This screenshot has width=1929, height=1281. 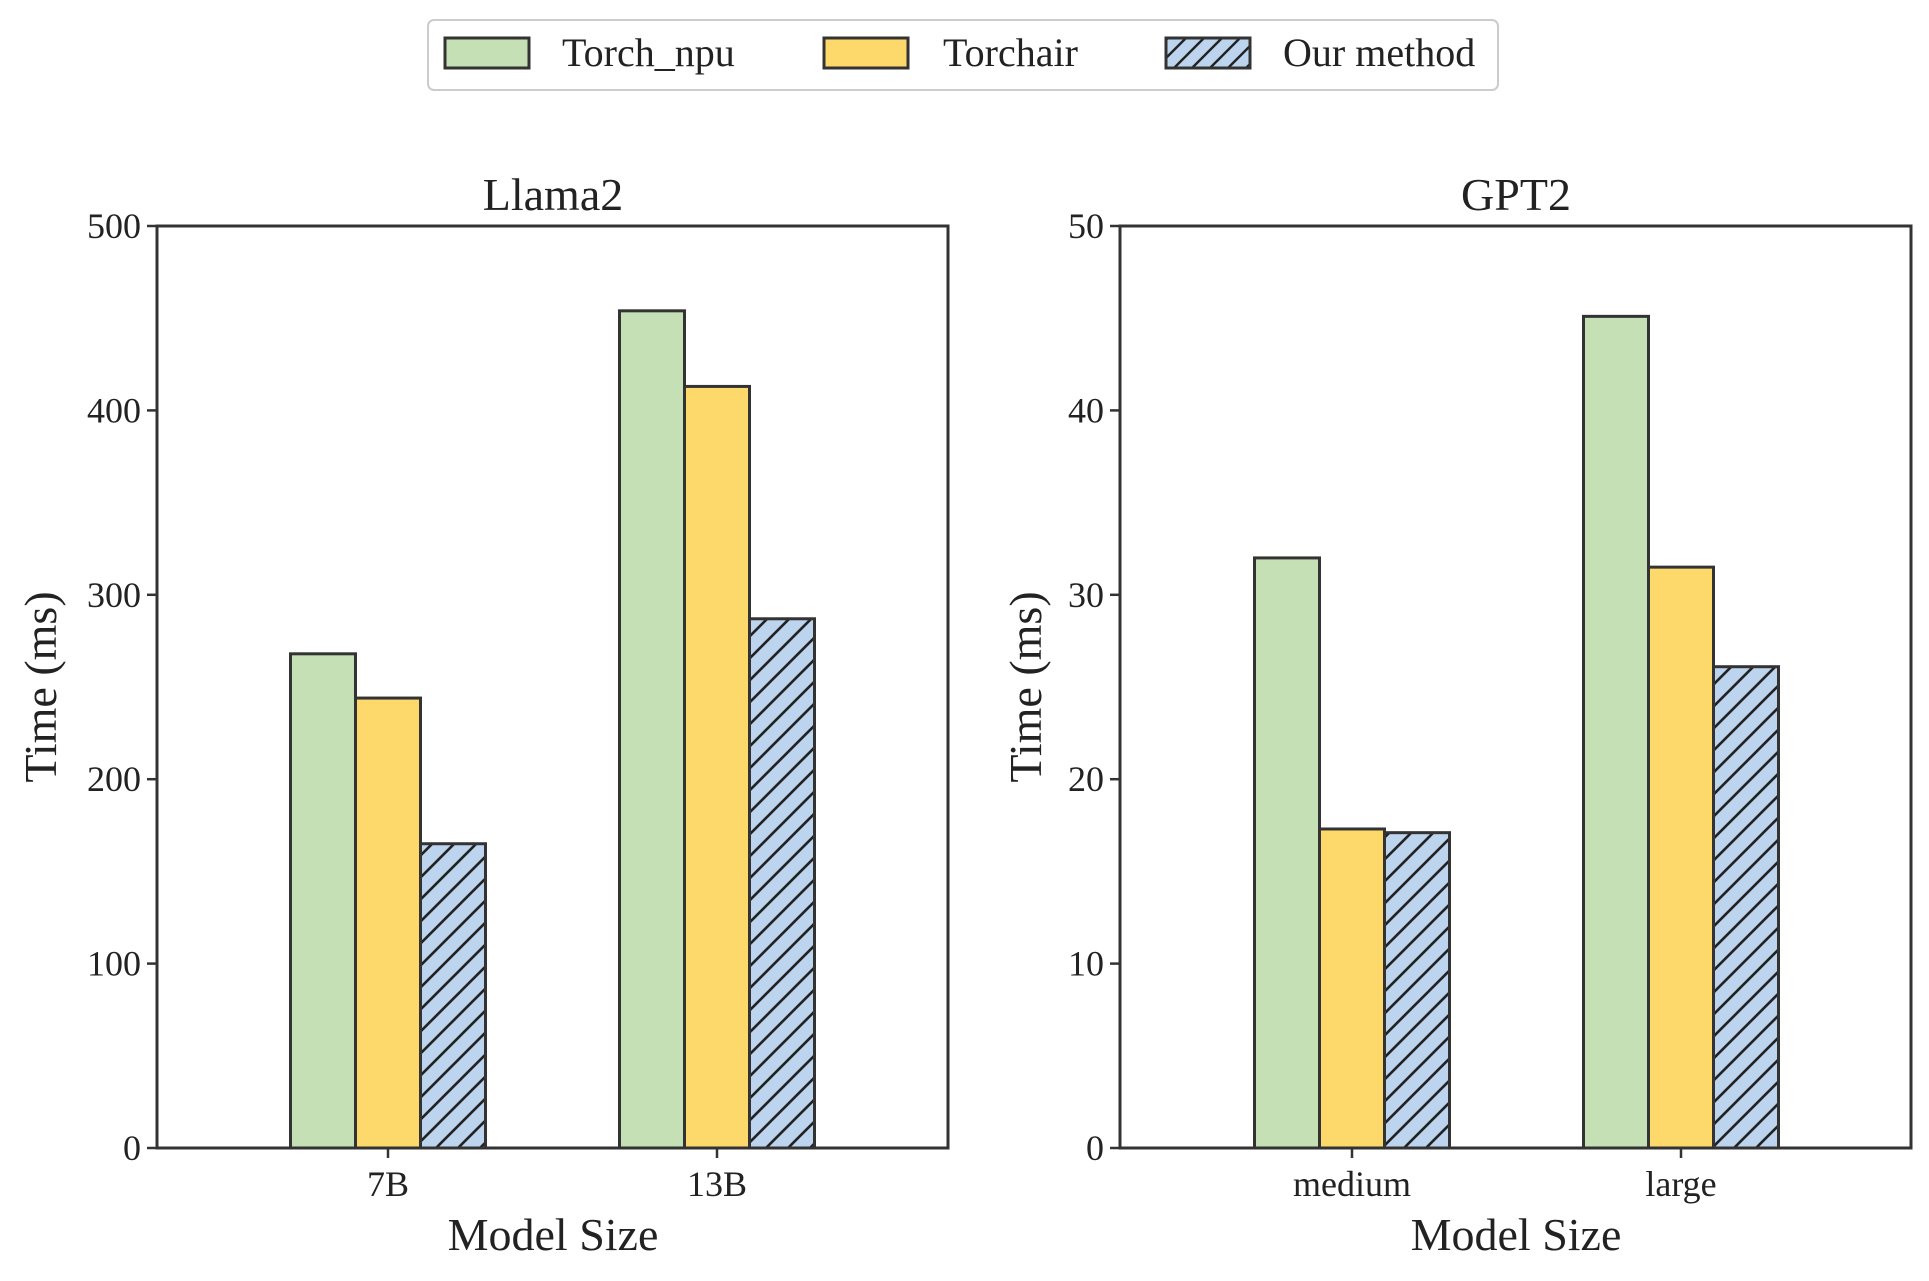 I want to click on y-ticks: 0 10 20 30 40 50, so click(x=1094, y=687).